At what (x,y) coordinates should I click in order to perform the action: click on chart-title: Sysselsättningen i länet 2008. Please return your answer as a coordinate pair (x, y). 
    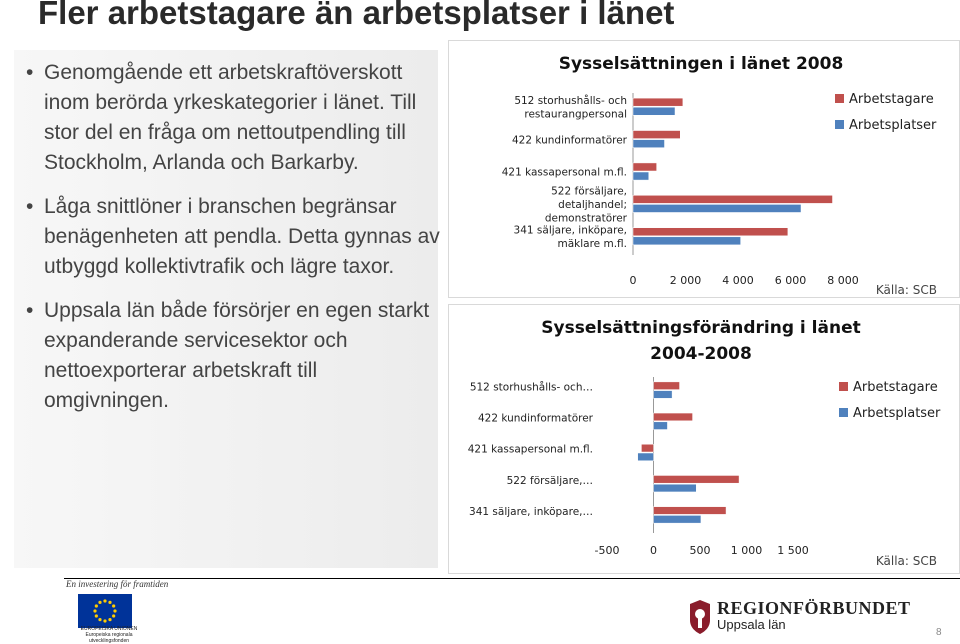
    Looking at the image, I should click on (701, 64).